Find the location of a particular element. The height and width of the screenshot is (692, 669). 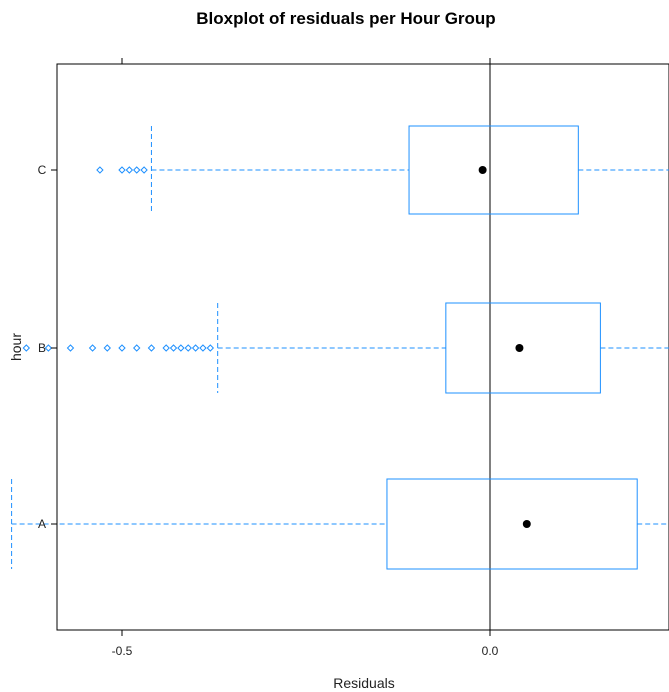

y-tick-label: A is located at coordinates (42, 524).